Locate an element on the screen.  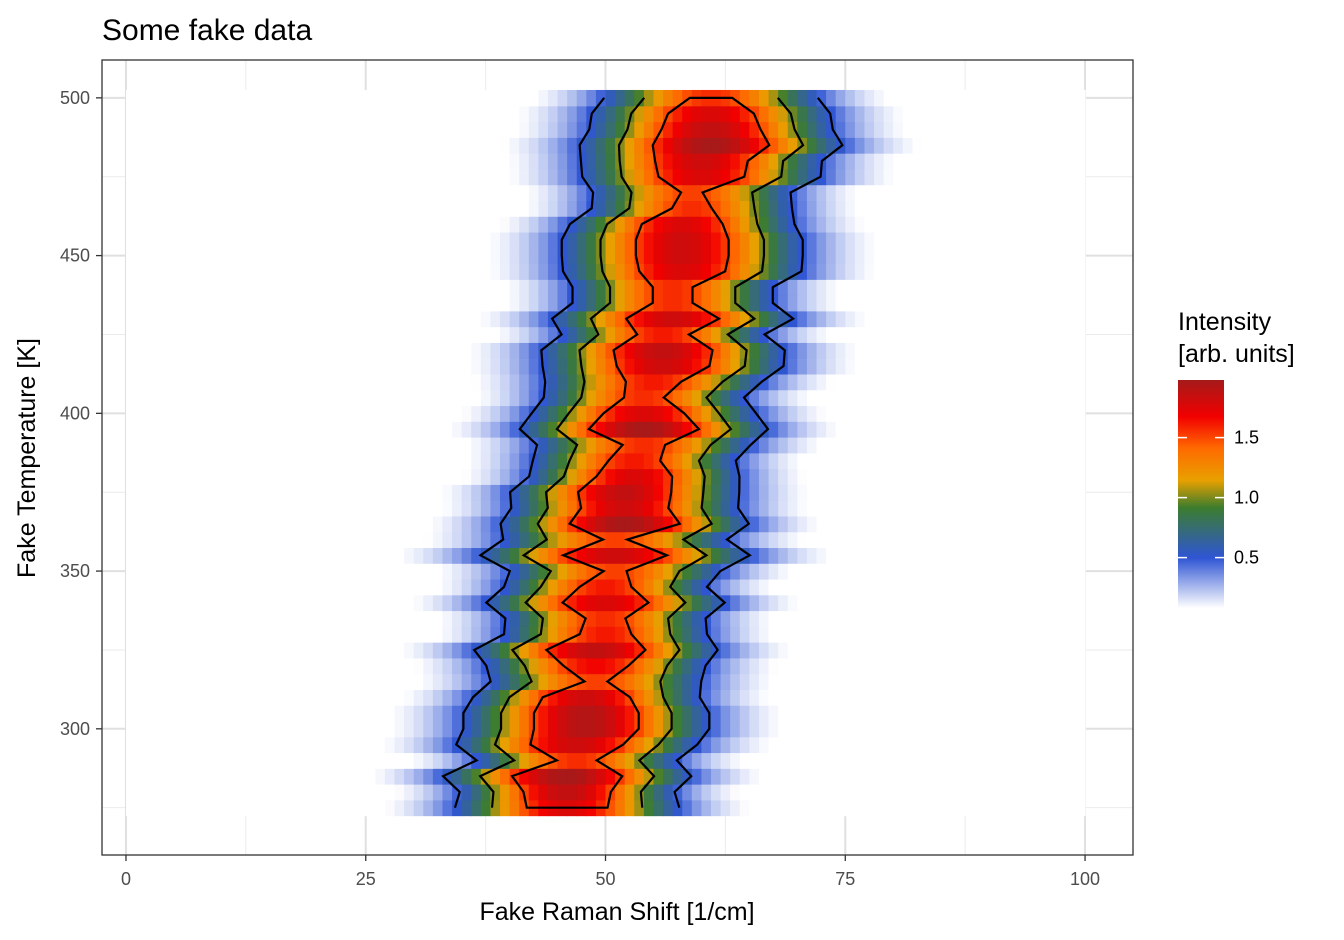
x-axis: 0 25 50 75 100 is located at coordinates (610, 872).